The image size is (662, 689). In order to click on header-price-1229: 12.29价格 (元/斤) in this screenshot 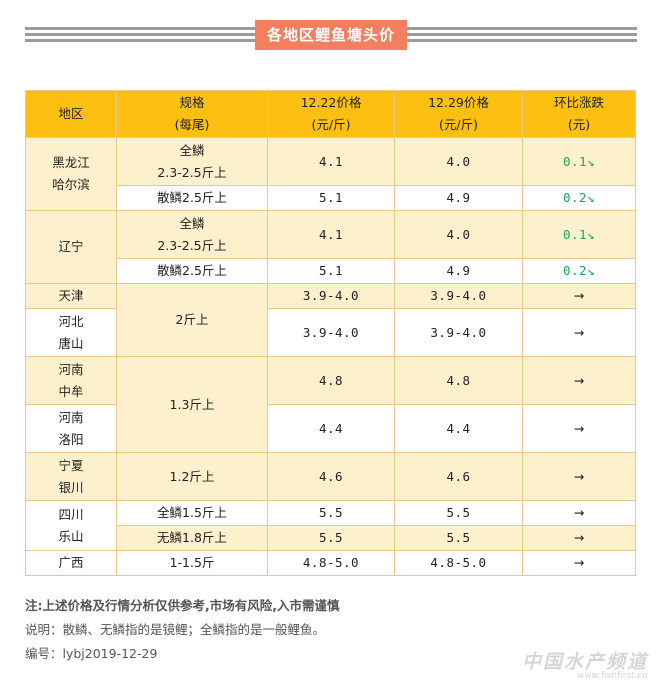, I will do `click(458, 114)`.